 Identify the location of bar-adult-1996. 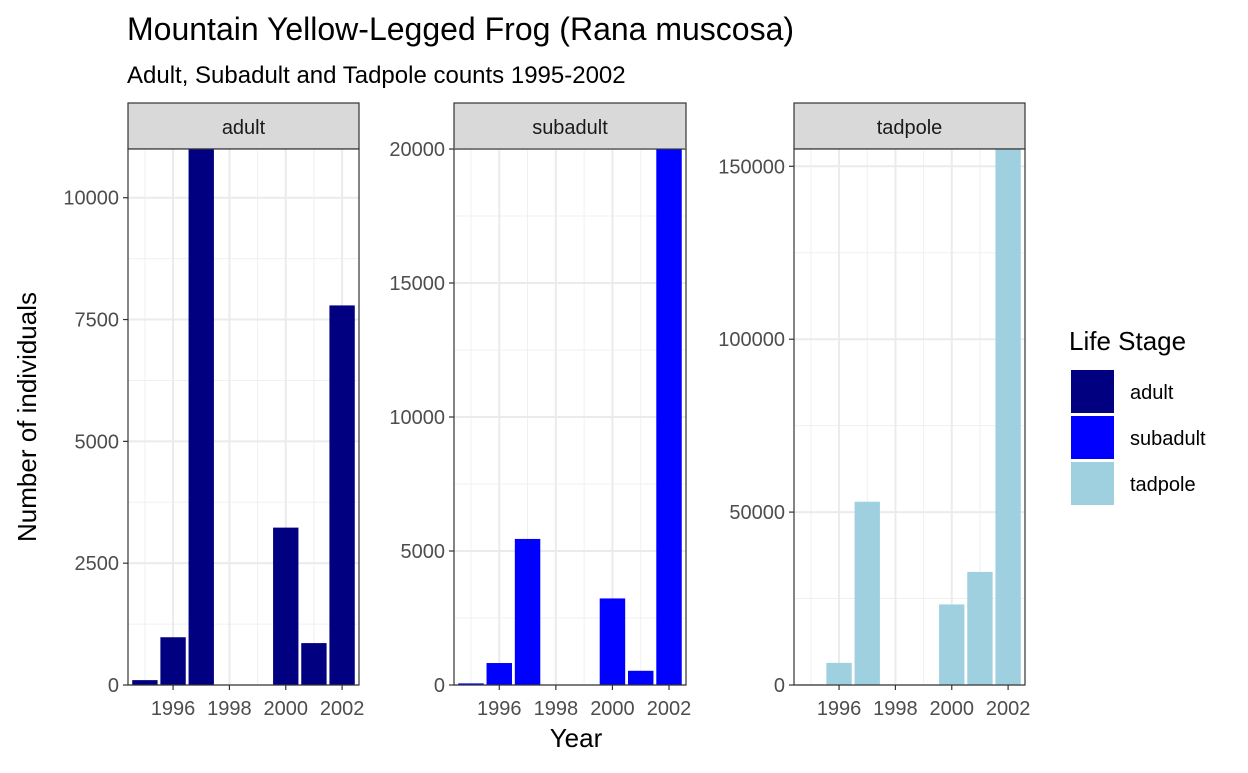
(173, 661).